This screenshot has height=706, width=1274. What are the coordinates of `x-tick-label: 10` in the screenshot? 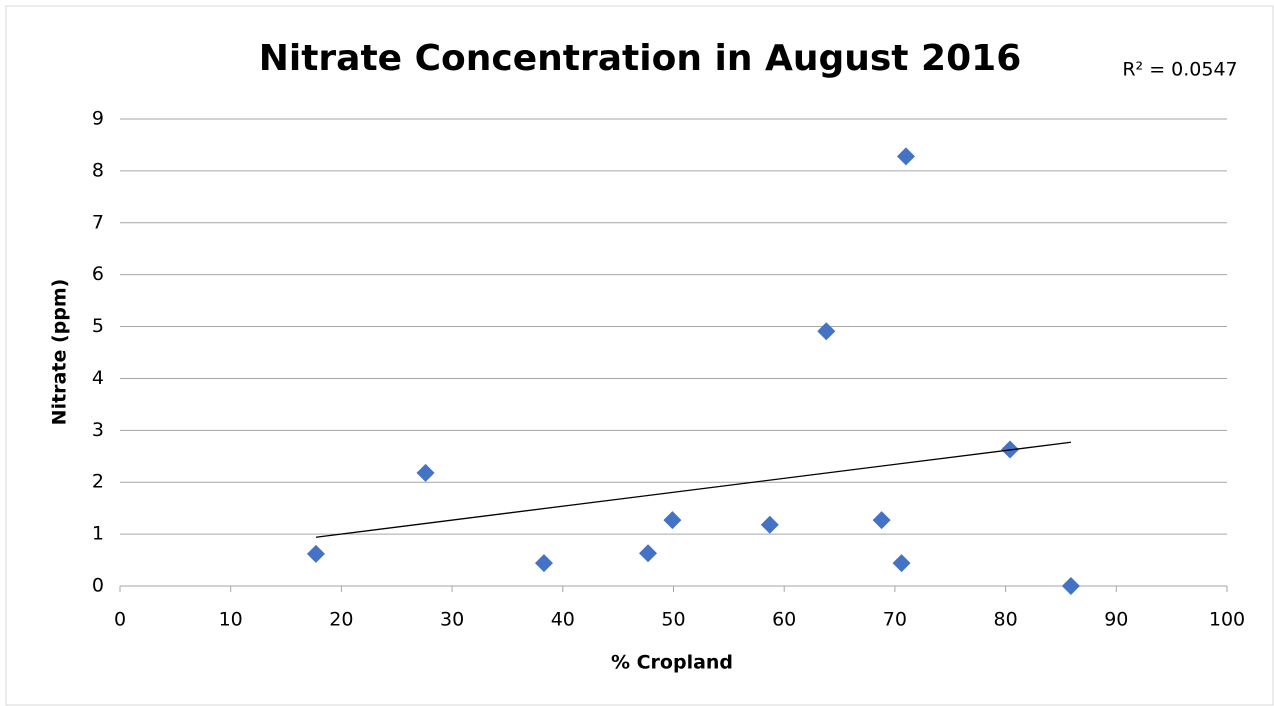 It's located at (231, 620).